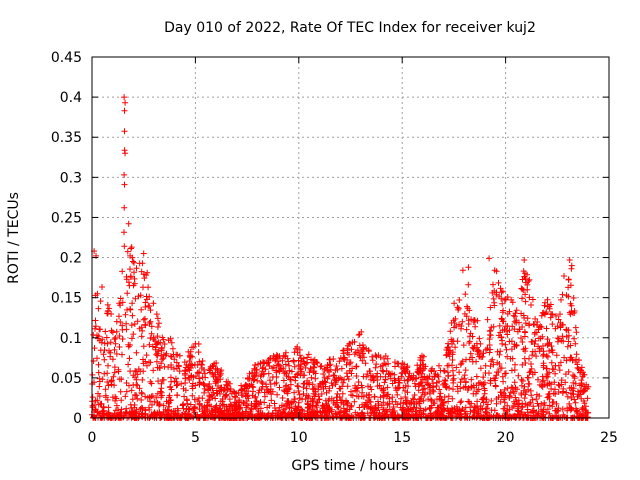 The width and height of the screenshot is (640, 480). I want to click on y-tick-label: 0.45, so click(66, 58).